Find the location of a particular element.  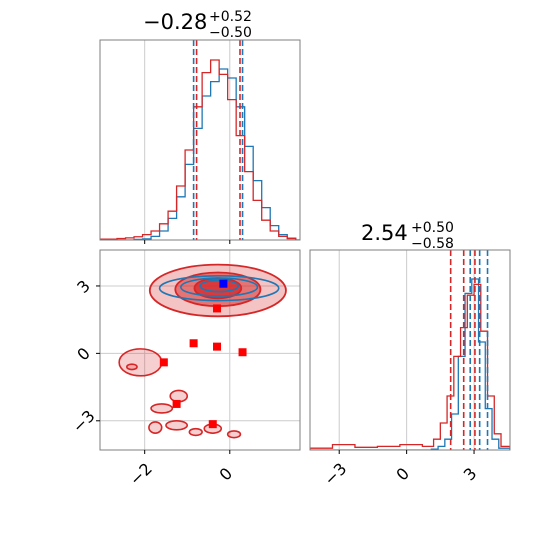

title-param-1-main: −0.28 is located at coordinates (175, 22).